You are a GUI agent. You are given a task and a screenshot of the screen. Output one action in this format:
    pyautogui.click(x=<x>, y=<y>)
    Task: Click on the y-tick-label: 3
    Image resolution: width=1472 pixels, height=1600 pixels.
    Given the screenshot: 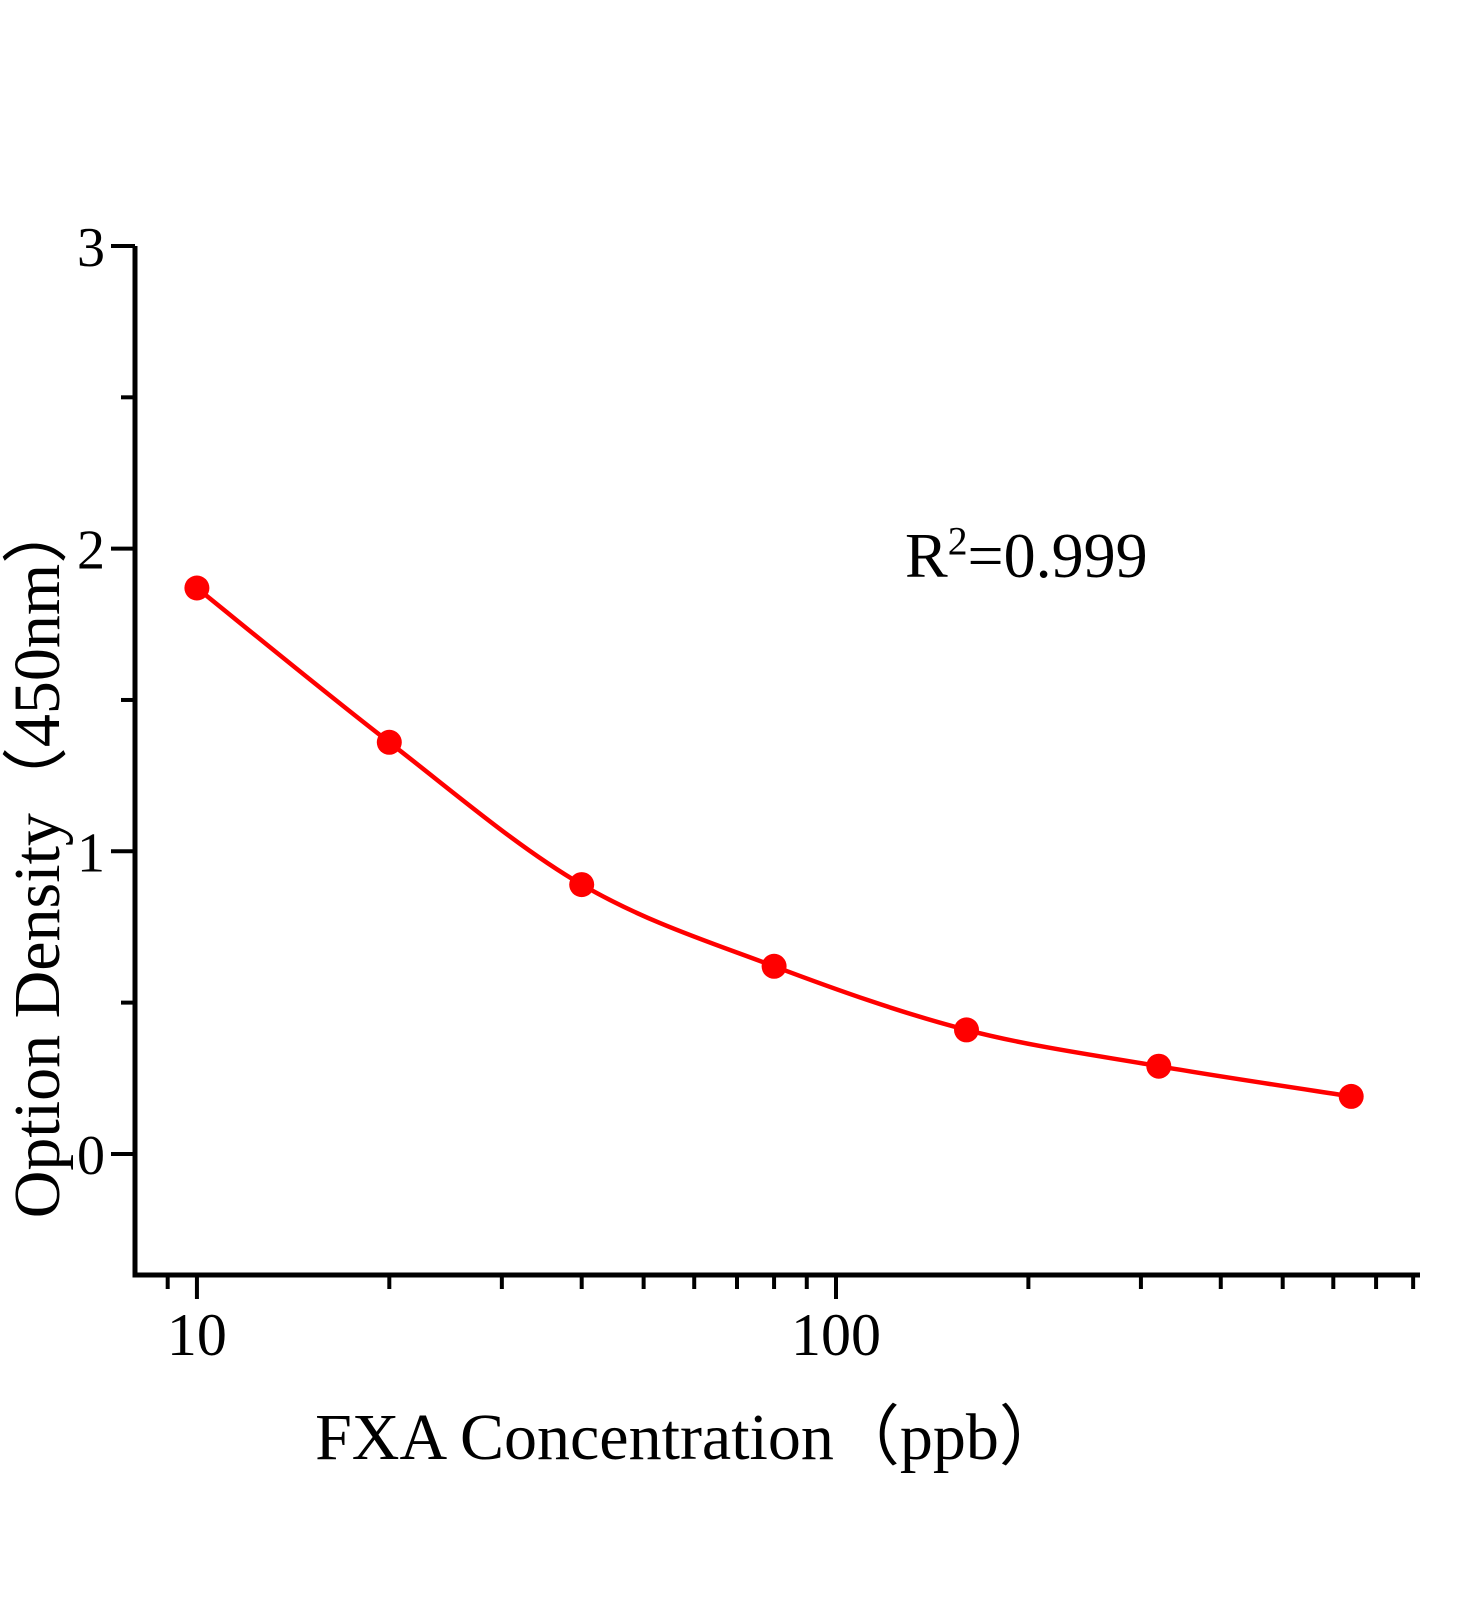 What is the action you would take?
    pyautogui.click(x=91, y=248)
    